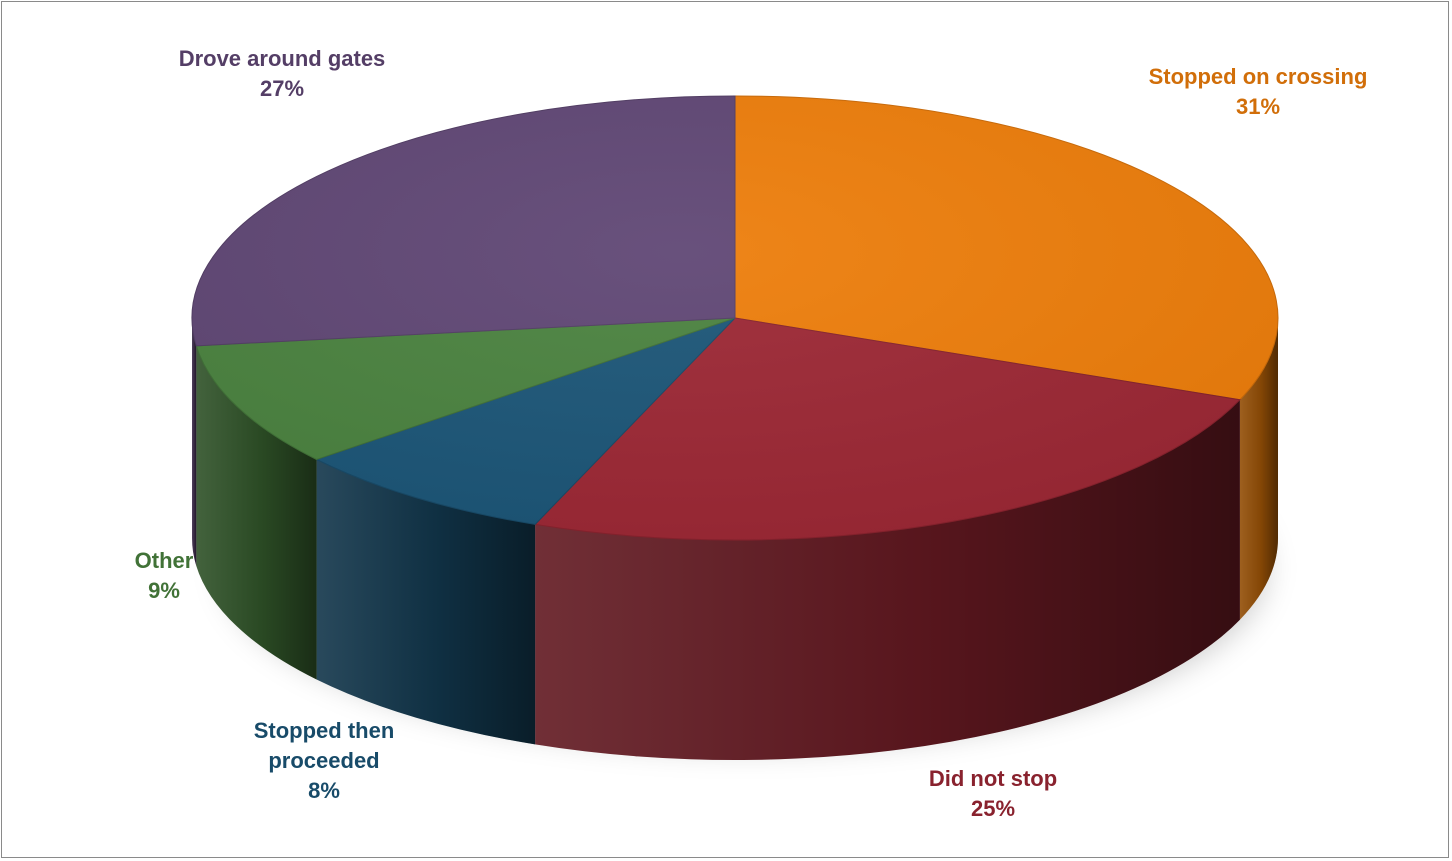  Describe the element at coordinates (1258, 91) in the screenshot. I see `slice-label: Stopped on crossing 31%` at that location.